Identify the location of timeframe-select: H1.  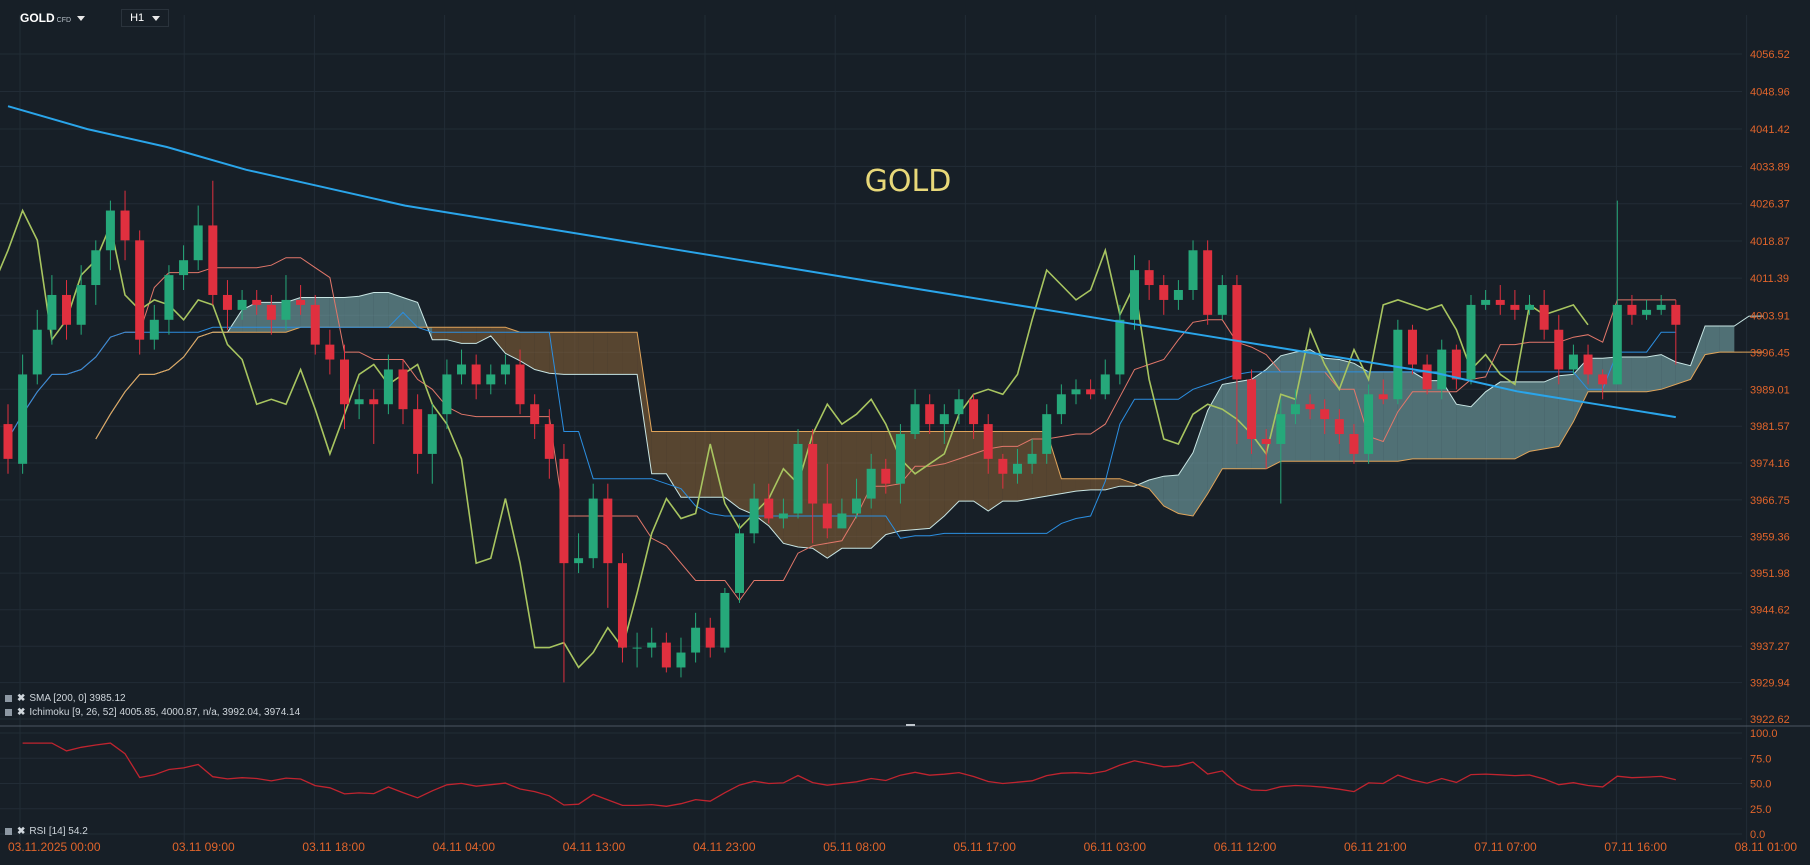
(145, 18).